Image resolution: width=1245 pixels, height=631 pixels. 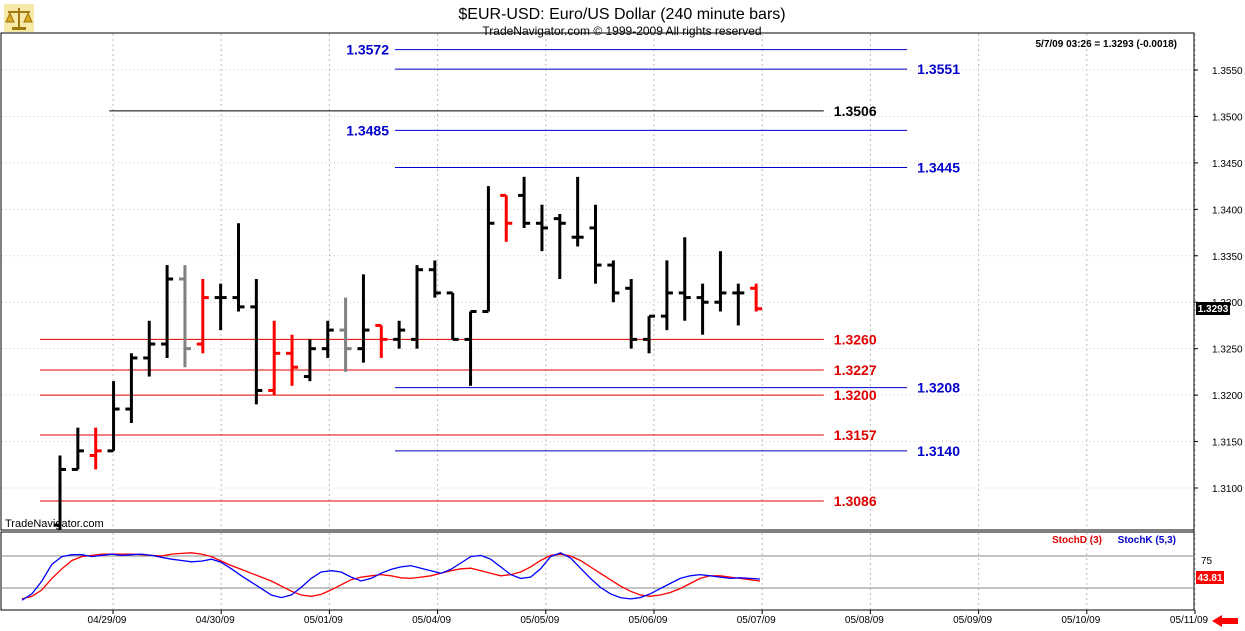 What do you see at coordinates (1077, 540) in the screenshot?
I see `legend-stochD: StochD (3)` at bounding box center [1077, 540].